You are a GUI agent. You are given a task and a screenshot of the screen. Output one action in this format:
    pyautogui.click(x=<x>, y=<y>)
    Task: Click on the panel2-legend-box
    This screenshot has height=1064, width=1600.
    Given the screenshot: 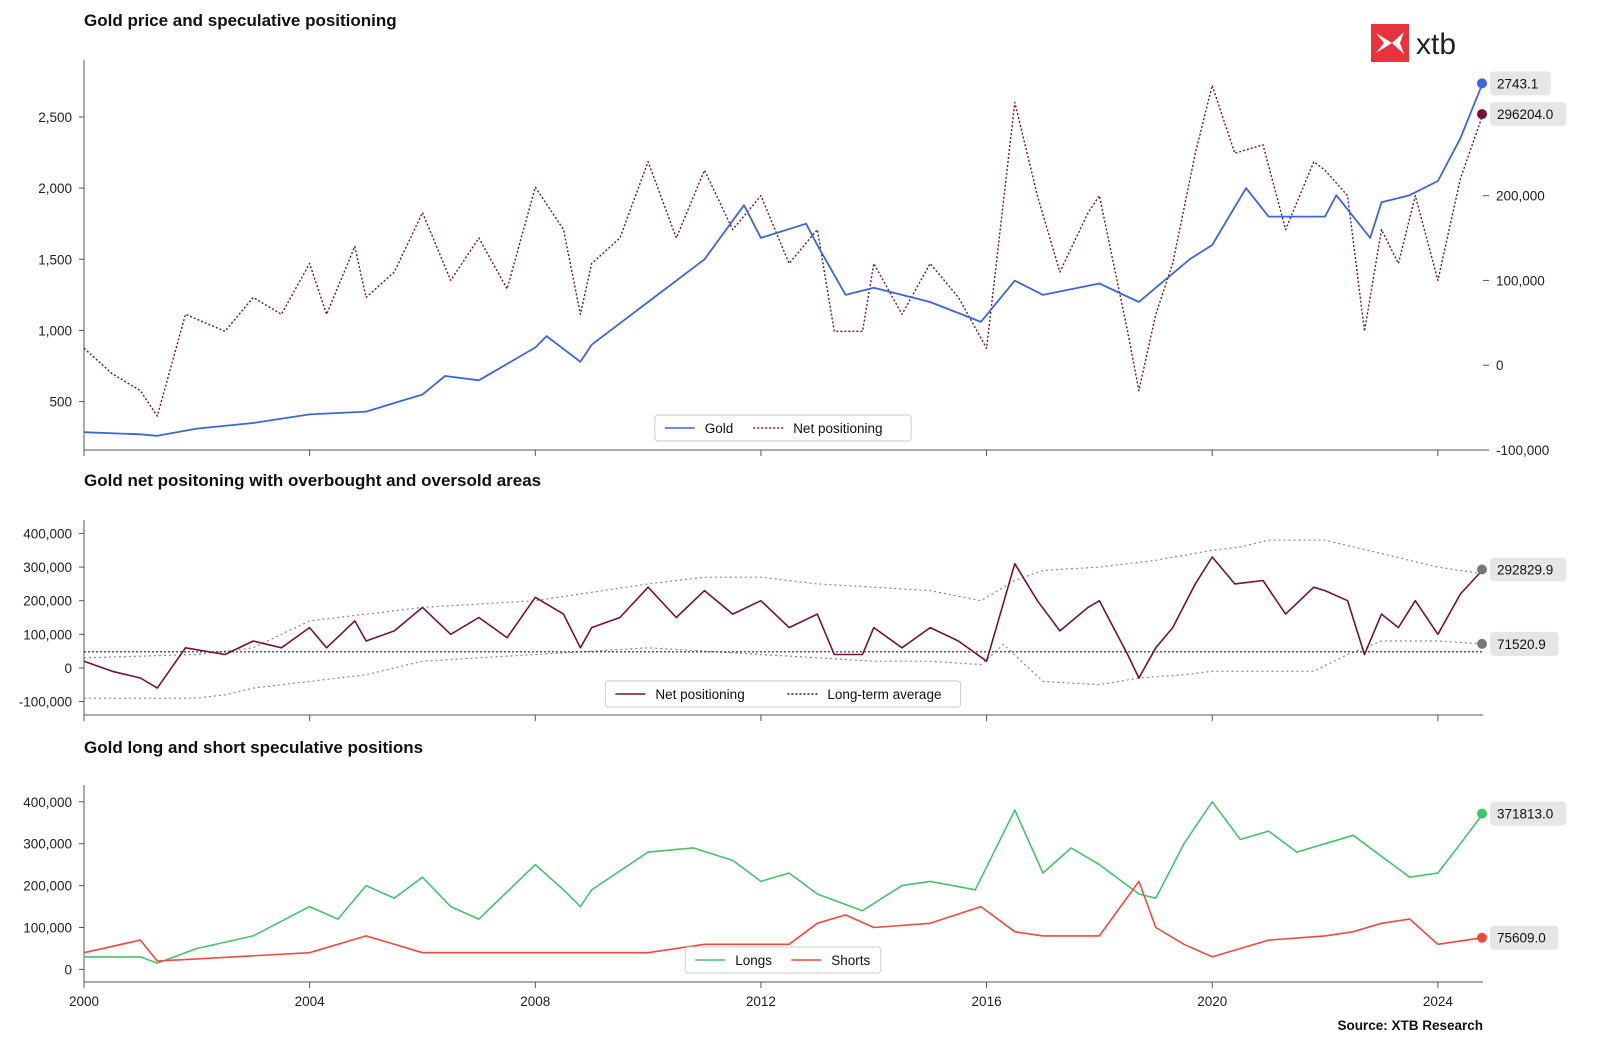 What is the action you would take?
    pyautogui.click(x=783, y=694)
    